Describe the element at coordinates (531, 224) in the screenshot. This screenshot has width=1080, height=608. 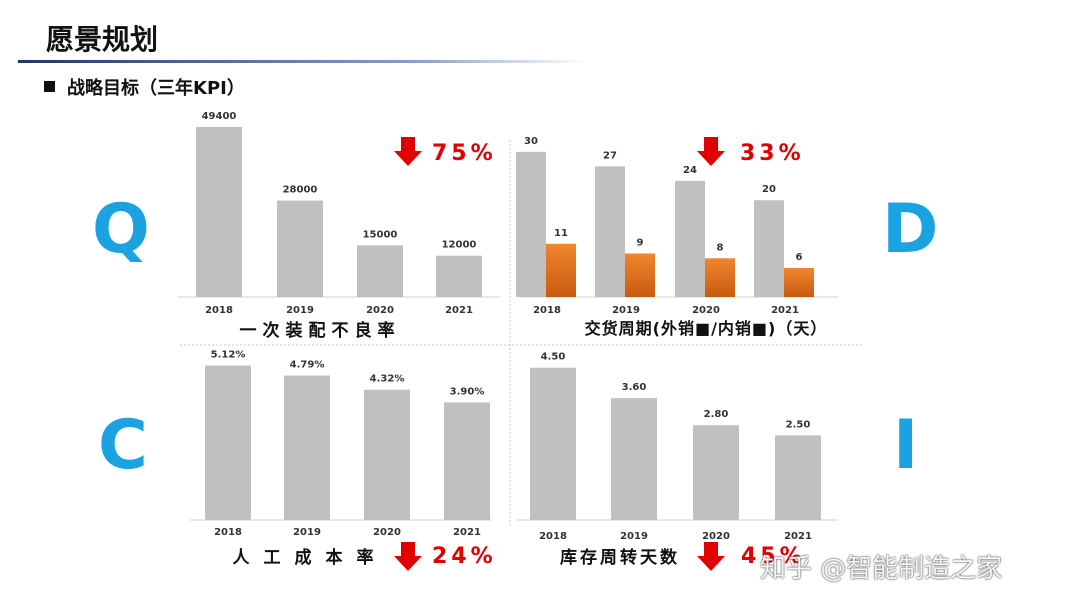
I see `d-bar-外销-2018` at that location.